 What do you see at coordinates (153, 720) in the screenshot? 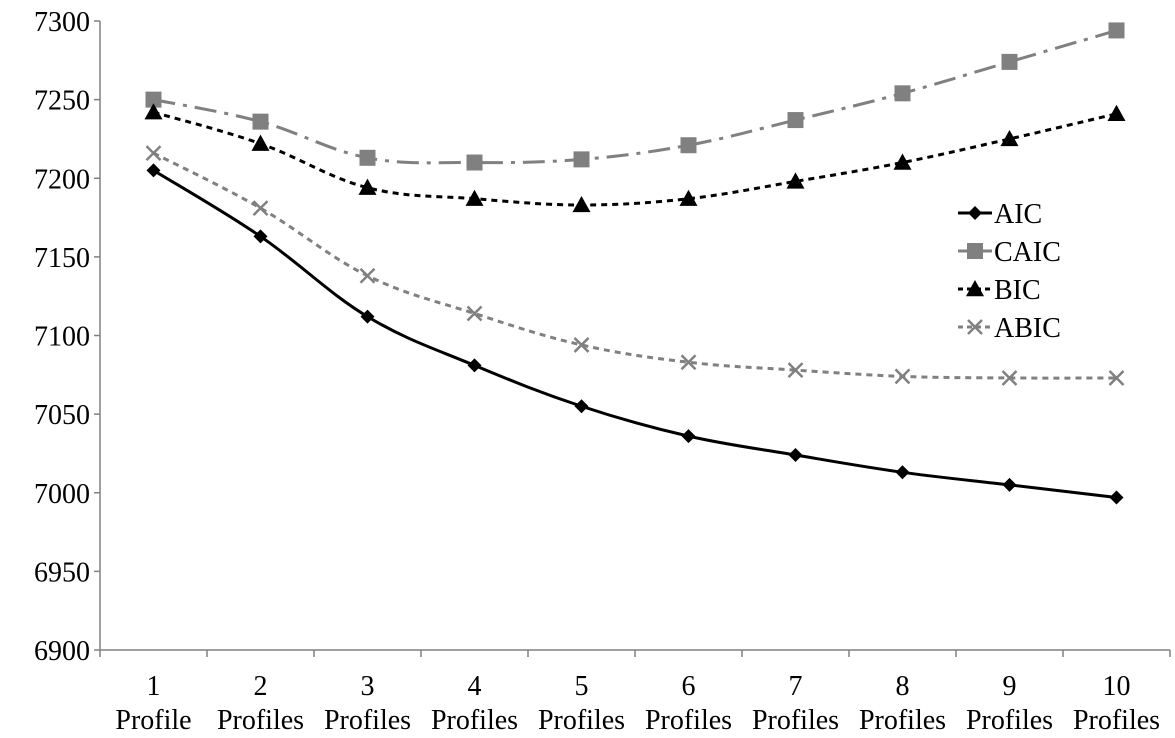
I see `x-tick-label-unit: Profile` at bounding box center [153, 720].